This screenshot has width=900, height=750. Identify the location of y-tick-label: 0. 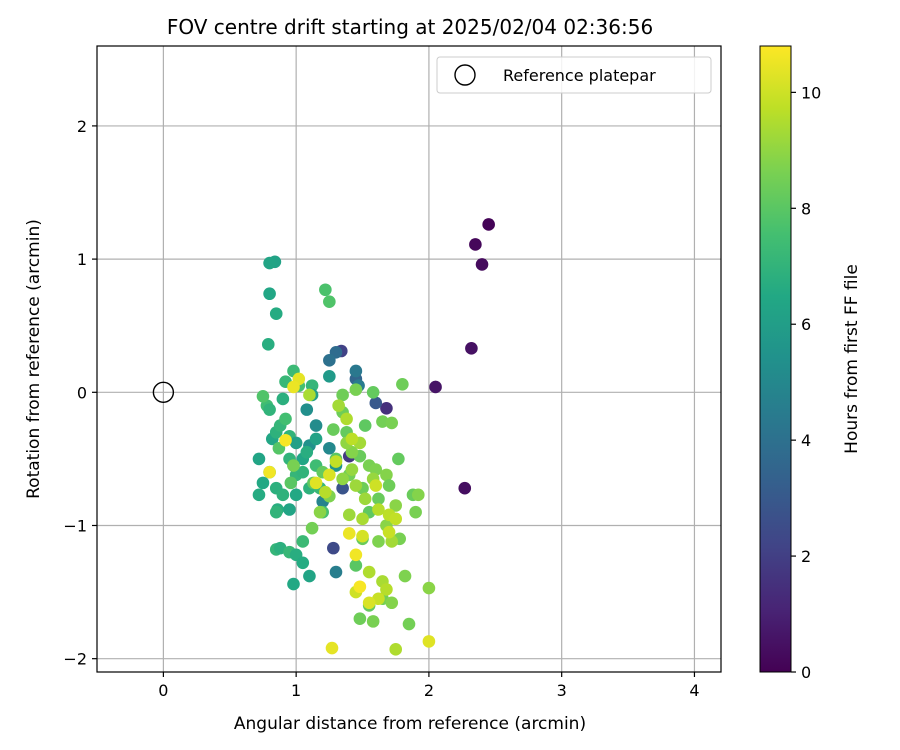
(82, 392).